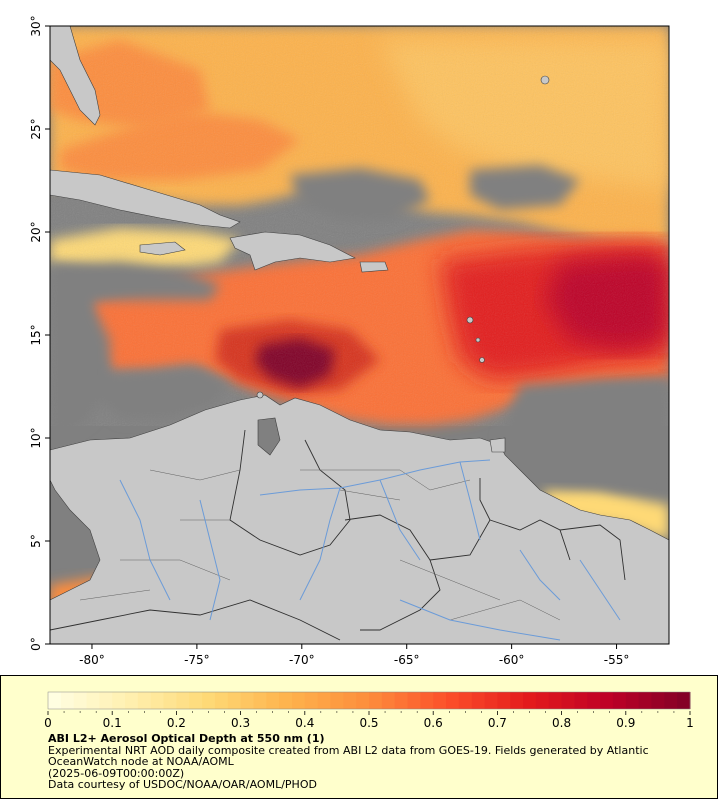 The width and height of the screenshot is (720, 800). I want to click on puerto-rico, so click(374, 267).